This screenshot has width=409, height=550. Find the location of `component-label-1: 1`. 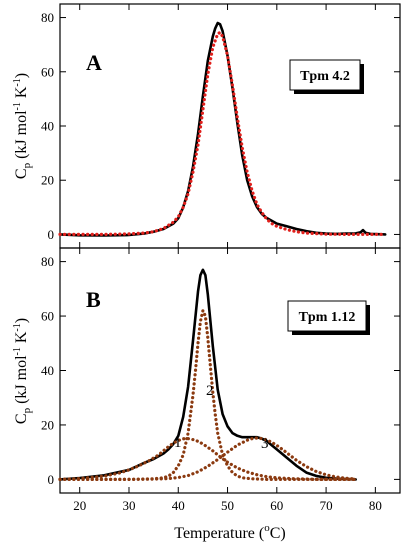

component-label-1: 1 is located at coordinates (178, 443).